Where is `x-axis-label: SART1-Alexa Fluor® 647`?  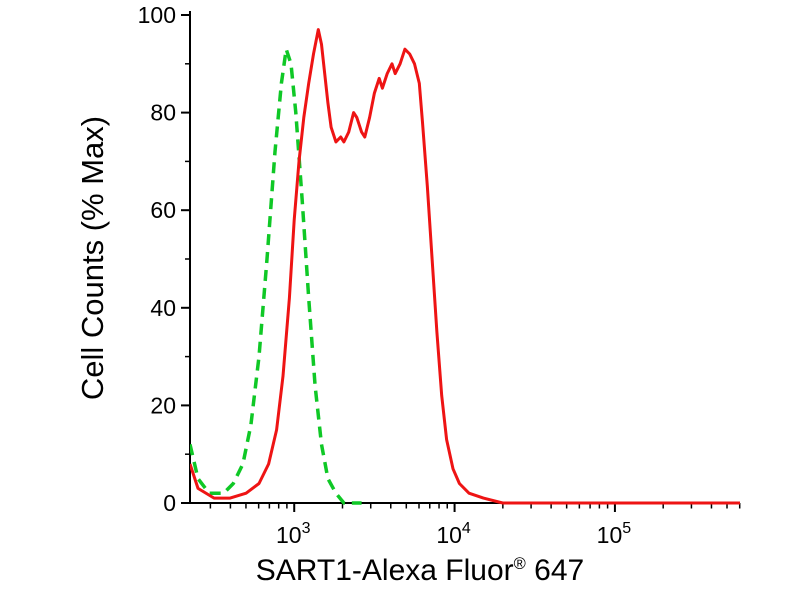
x-axis-label: SART1-Alexa Fluor® 647 is located at coordinates (420, 571).